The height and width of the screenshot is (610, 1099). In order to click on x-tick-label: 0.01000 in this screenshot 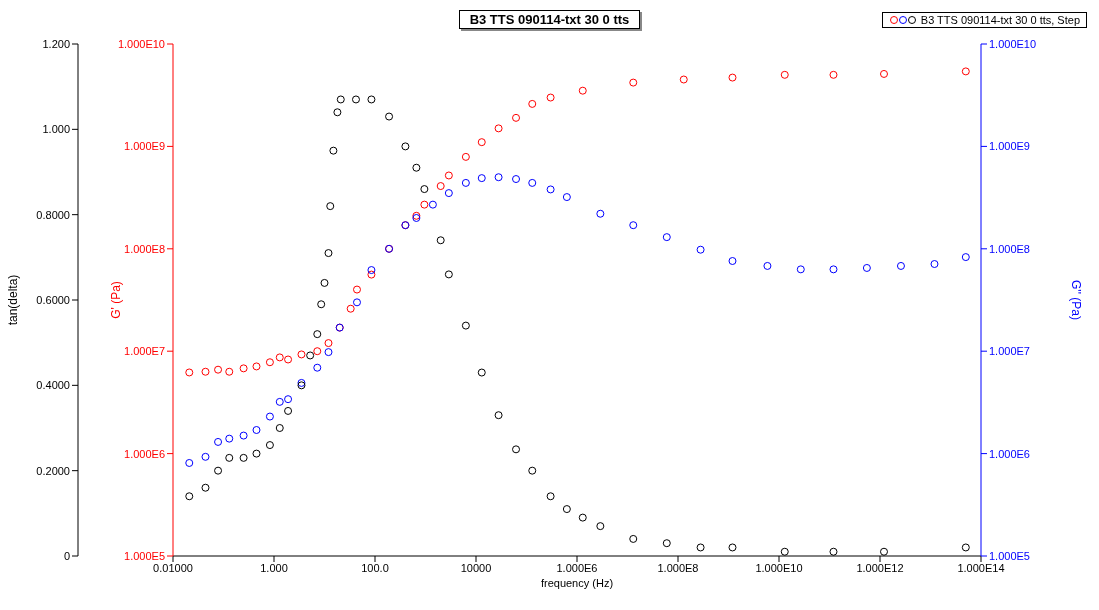, I will do `click(173, 567)`.